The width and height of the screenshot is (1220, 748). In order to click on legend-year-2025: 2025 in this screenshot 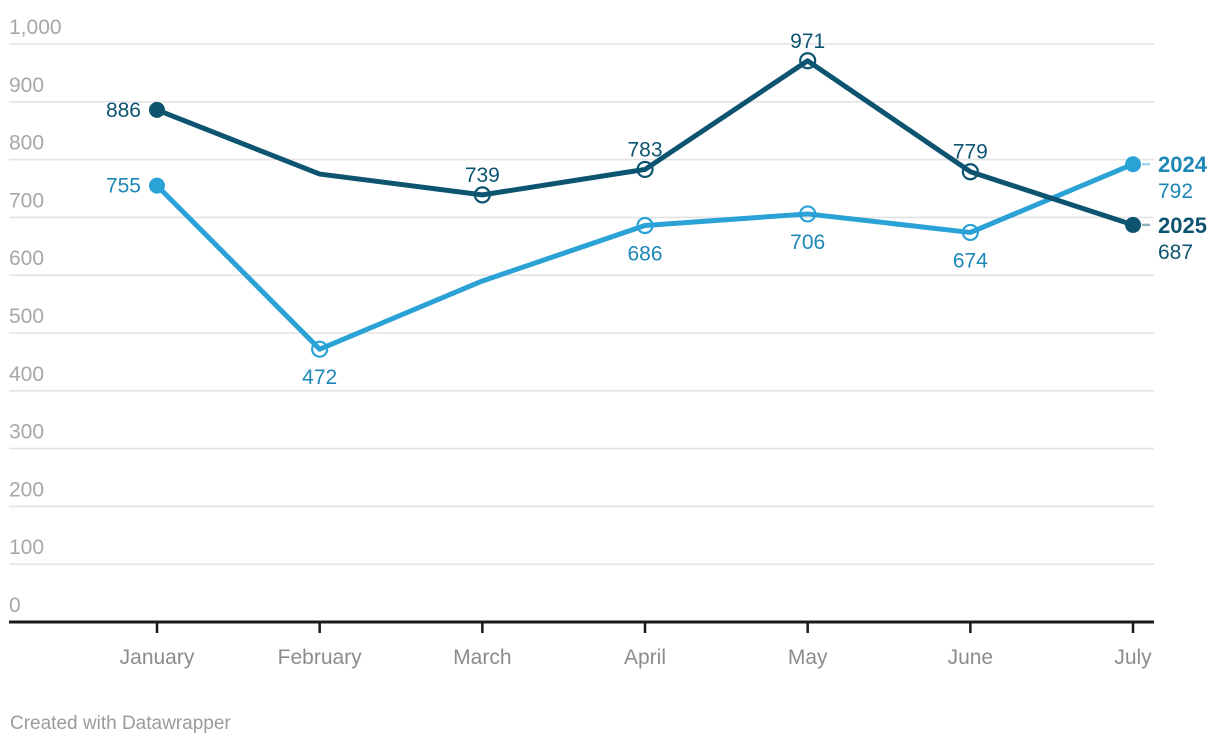, I will do `click(1182, 225)`.